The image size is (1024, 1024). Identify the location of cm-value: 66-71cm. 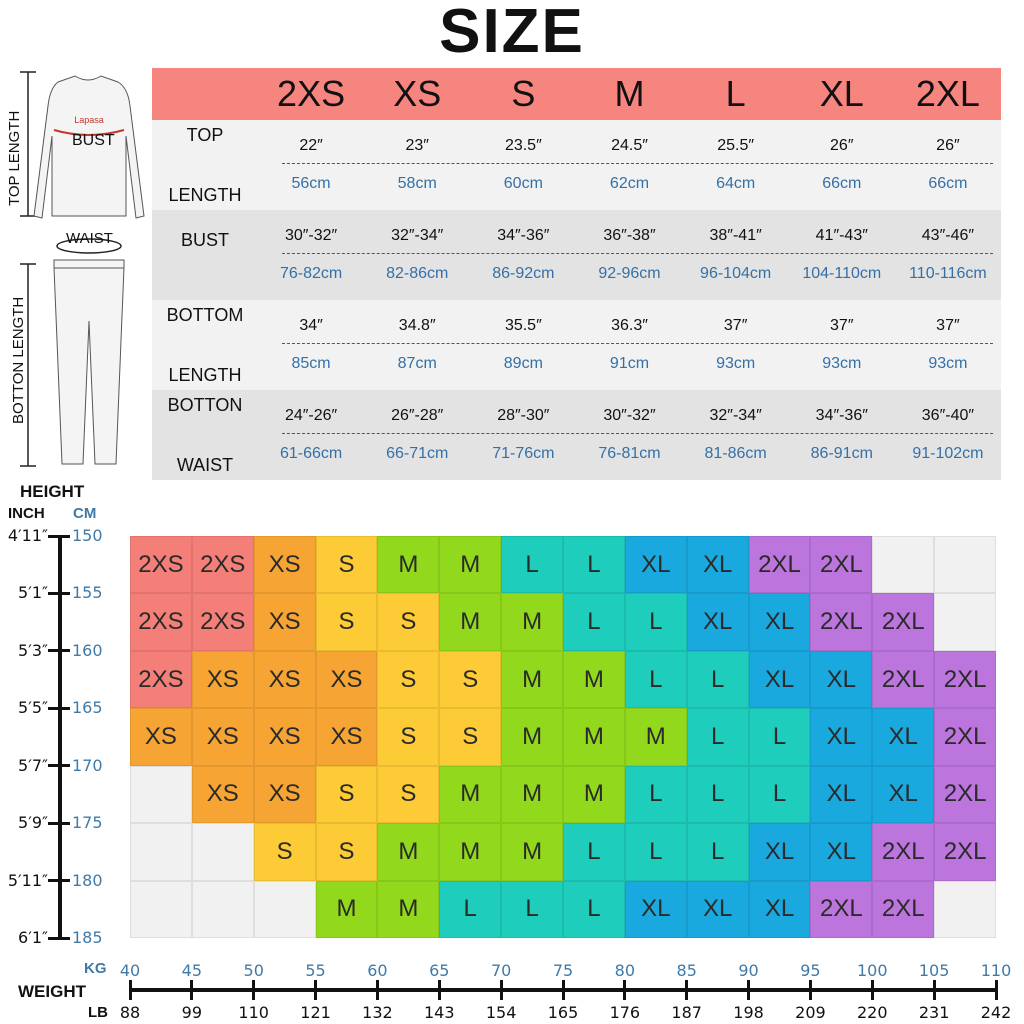
(417, 453).